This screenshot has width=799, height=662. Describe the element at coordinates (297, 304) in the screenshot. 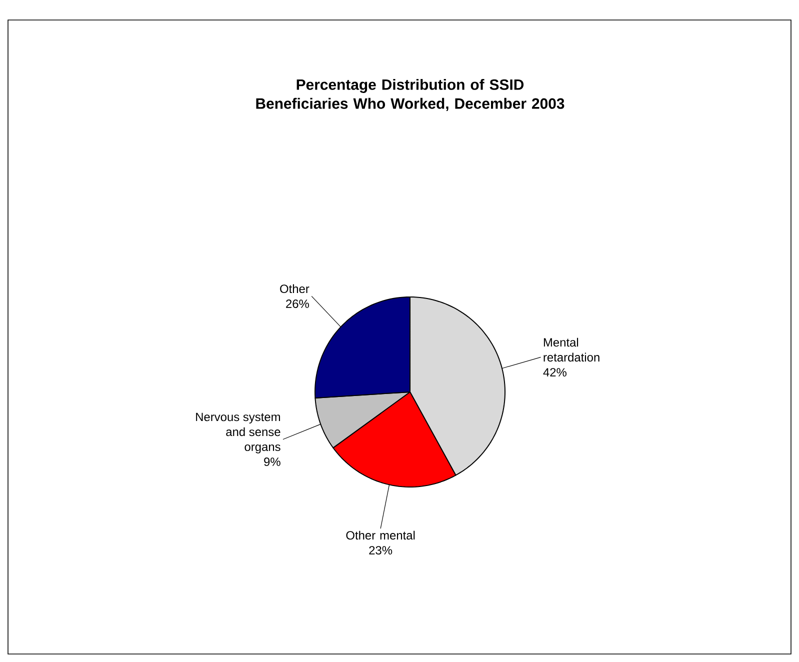

I see `data-label: 26%` at that location.